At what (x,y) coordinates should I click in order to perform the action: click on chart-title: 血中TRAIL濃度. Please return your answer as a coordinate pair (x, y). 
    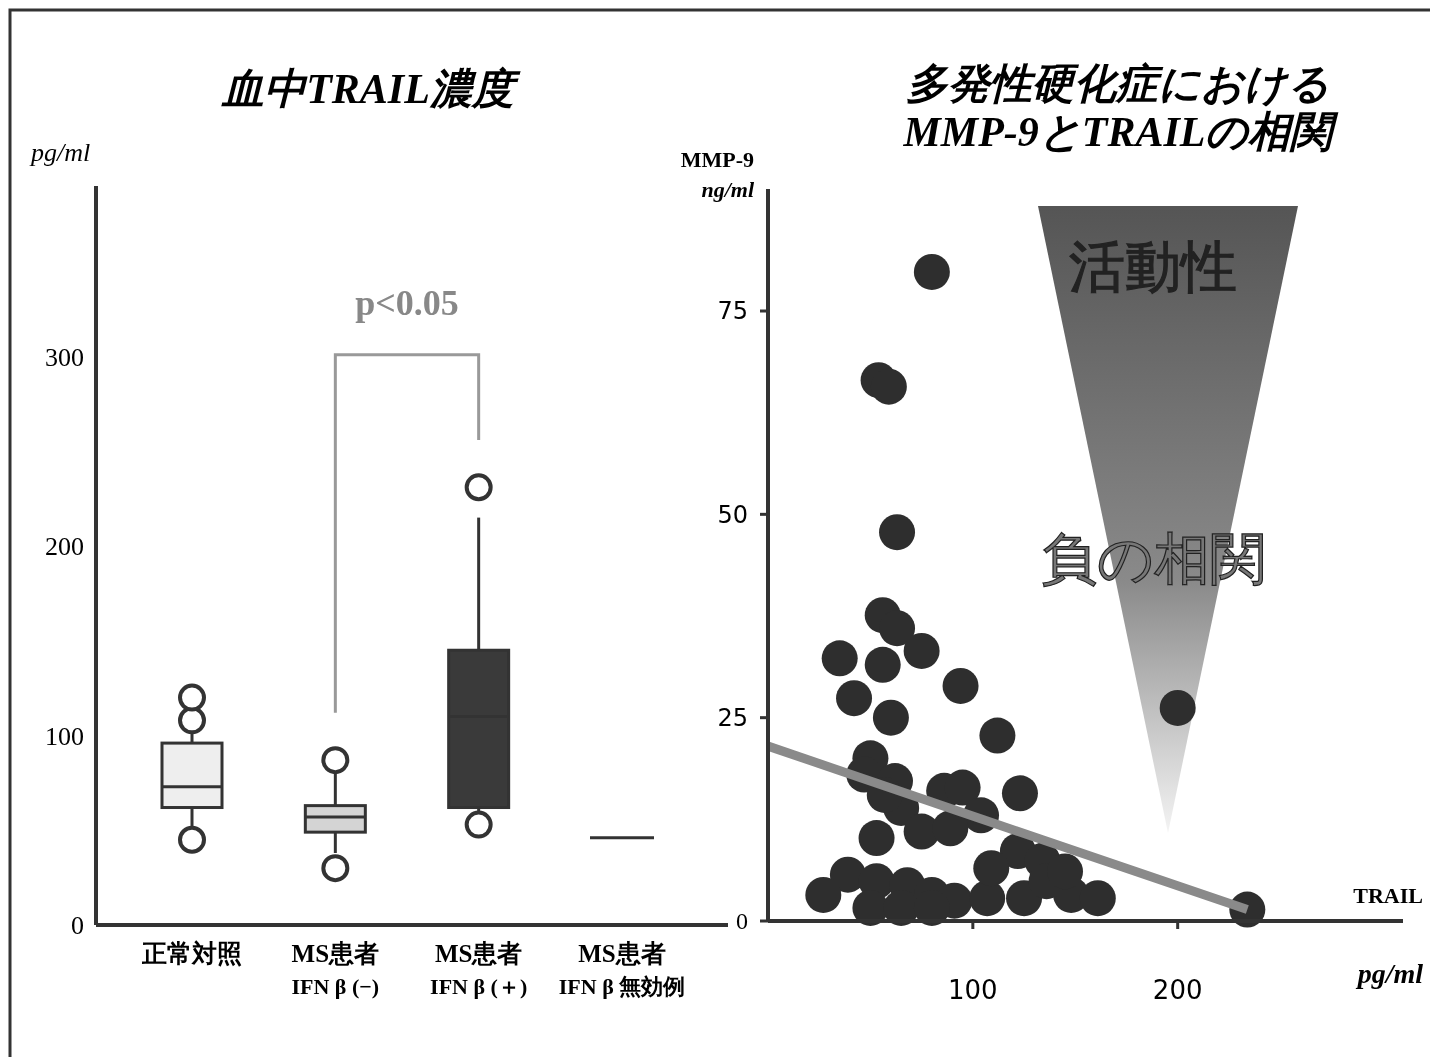
    Looking at the image, I should click on (371, 89).